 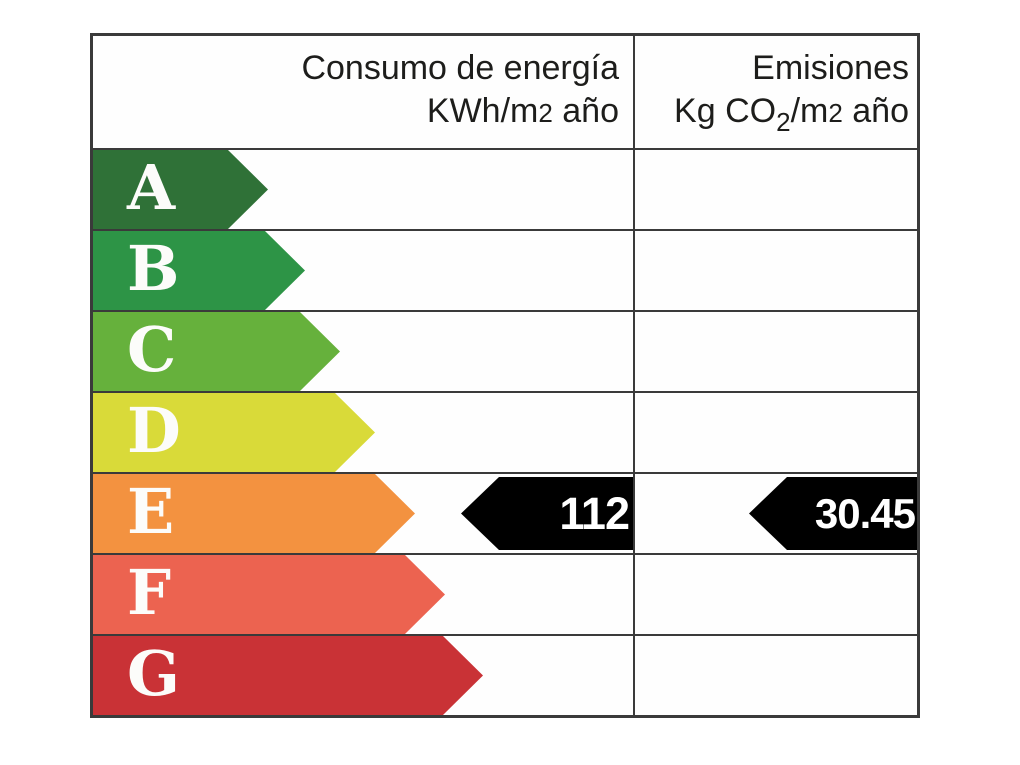 What do you see at coordinates (363, 92) in the screenshot?
I see `consumption-column-header: Consumo de energía KWh/m2 año` at bounding box center [363, 92].